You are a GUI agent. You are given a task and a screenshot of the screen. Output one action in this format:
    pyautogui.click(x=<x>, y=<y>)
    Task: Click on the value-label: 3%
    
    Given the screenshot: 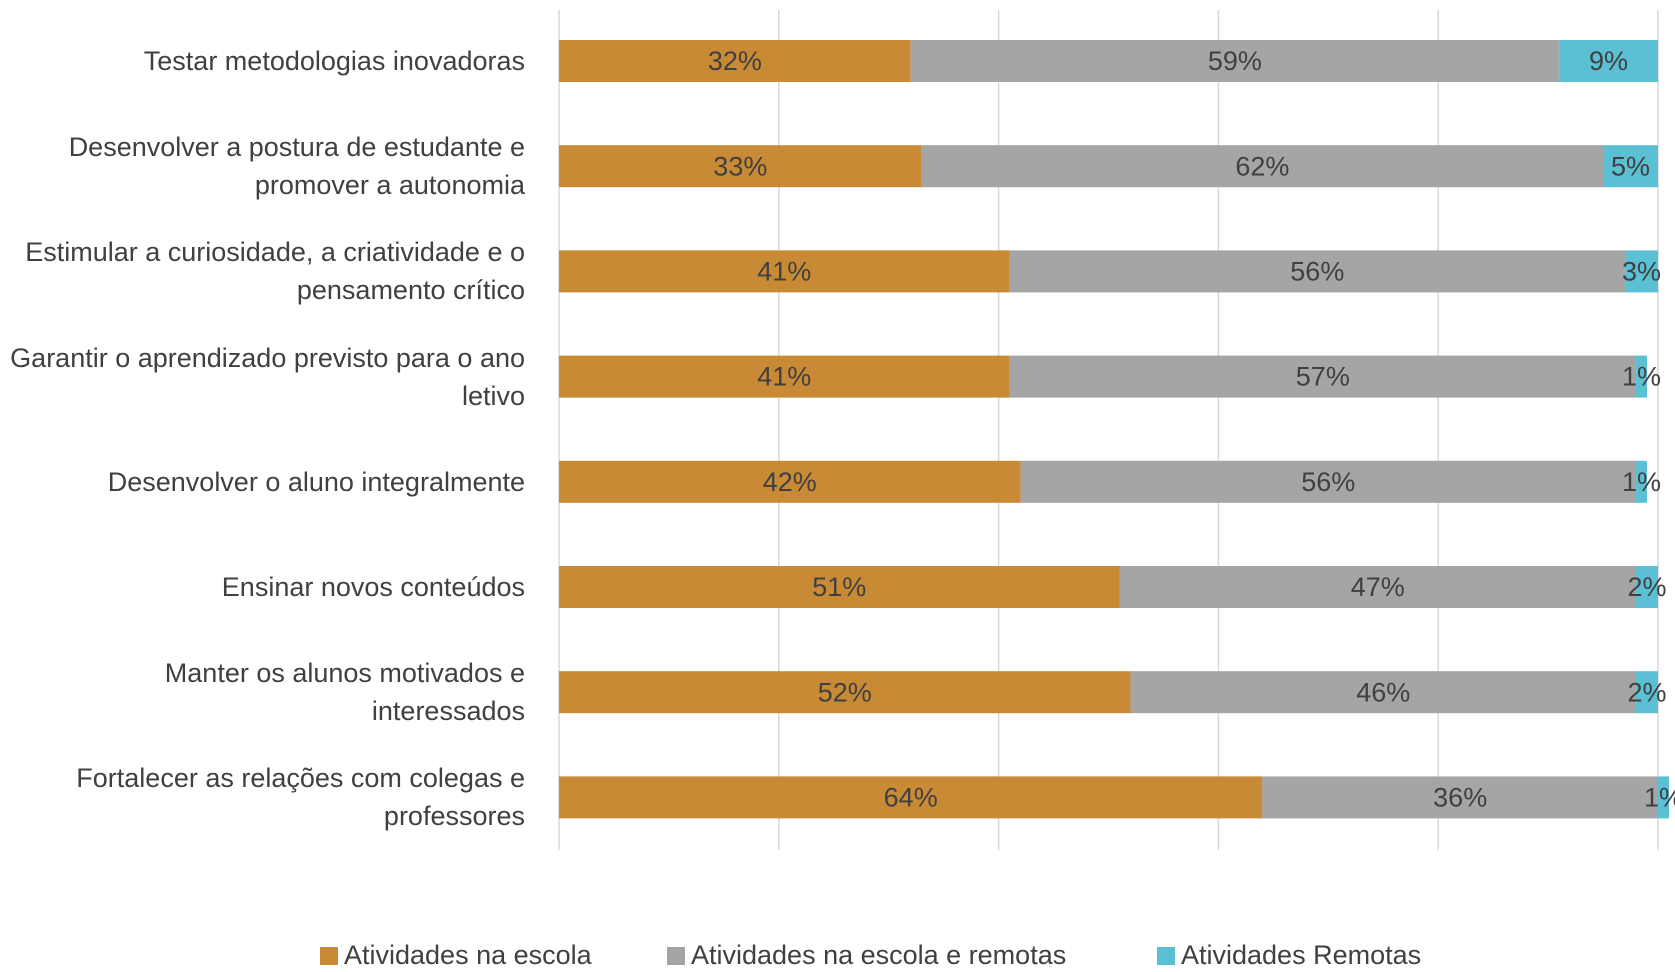 What is the action you would take?
    pyautogui.click(x=1641, y=272)
    